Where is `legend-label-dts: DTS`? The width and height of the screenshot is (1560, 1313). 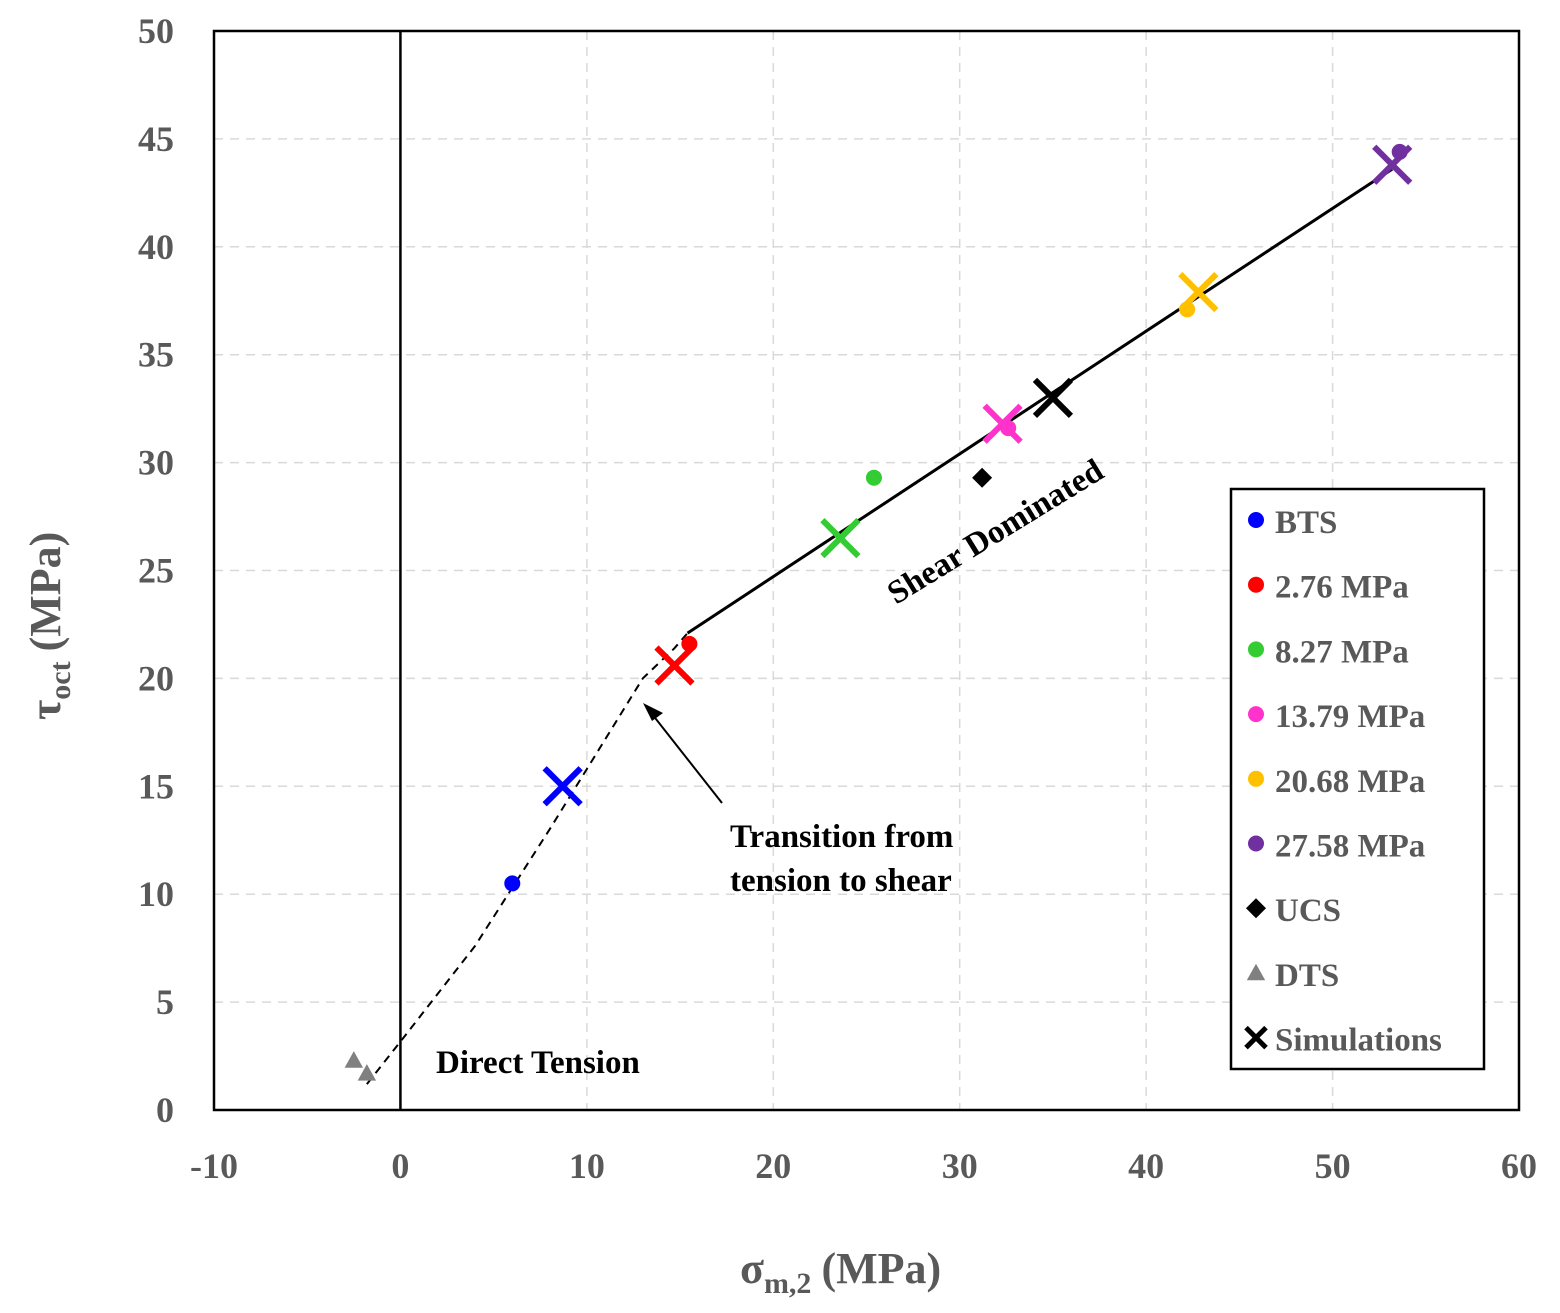 legend-label-dts: DTS is located at coordinates (1307, 976).